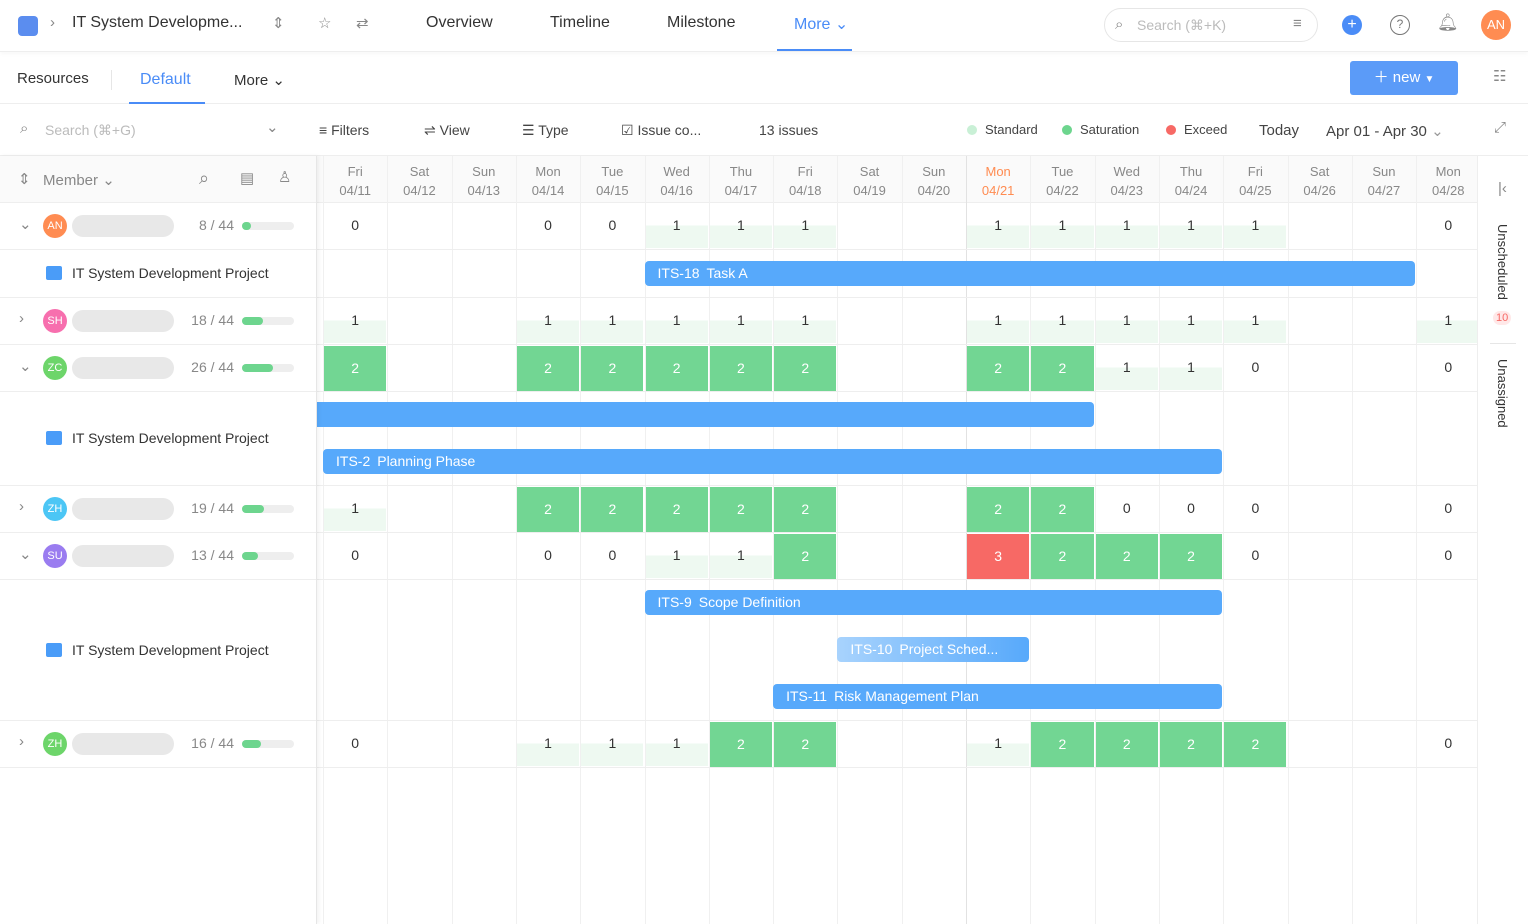 The image size is (1528, 924). Describe the element at coordinates (79, 180) in the screenshot. I see `member-column-label: Member ⌄` at that location.